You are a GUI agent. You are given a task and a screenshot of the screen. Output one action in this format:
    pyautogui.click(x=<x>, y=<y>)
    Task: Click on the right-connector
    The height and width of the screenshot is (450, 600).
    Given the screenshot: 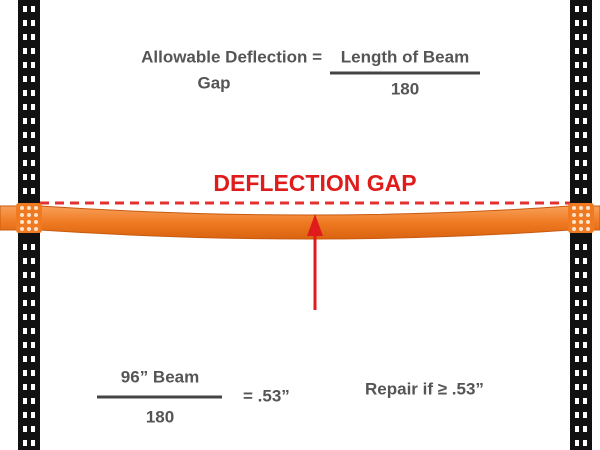 What is the action you would take?
    pyautogui.click(x=581, y=218)
    